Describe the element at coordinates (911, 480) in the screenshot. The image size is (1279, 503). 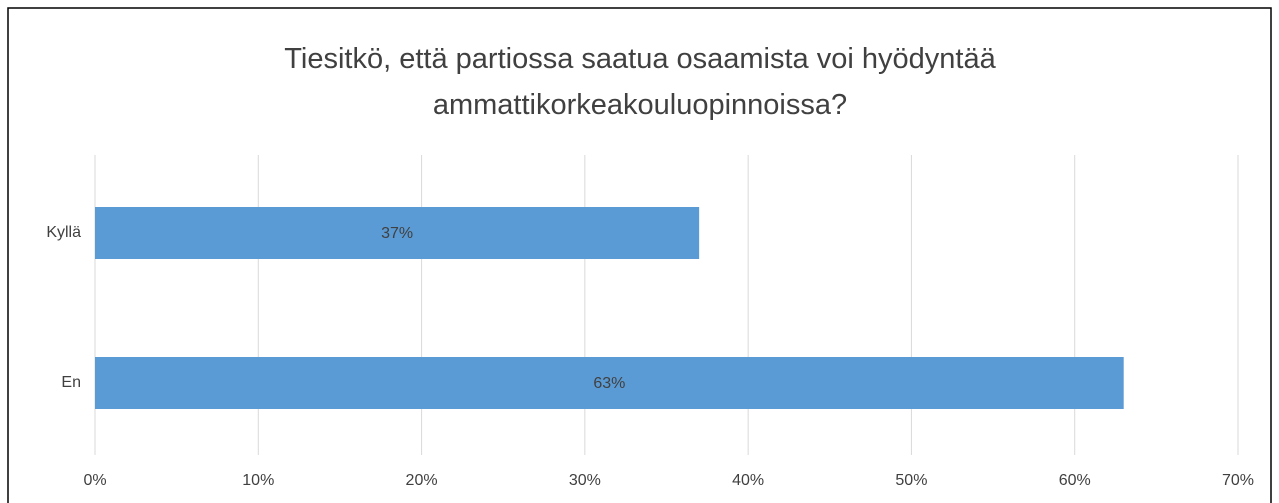
I see `x-tick-label: 50%` at that location.